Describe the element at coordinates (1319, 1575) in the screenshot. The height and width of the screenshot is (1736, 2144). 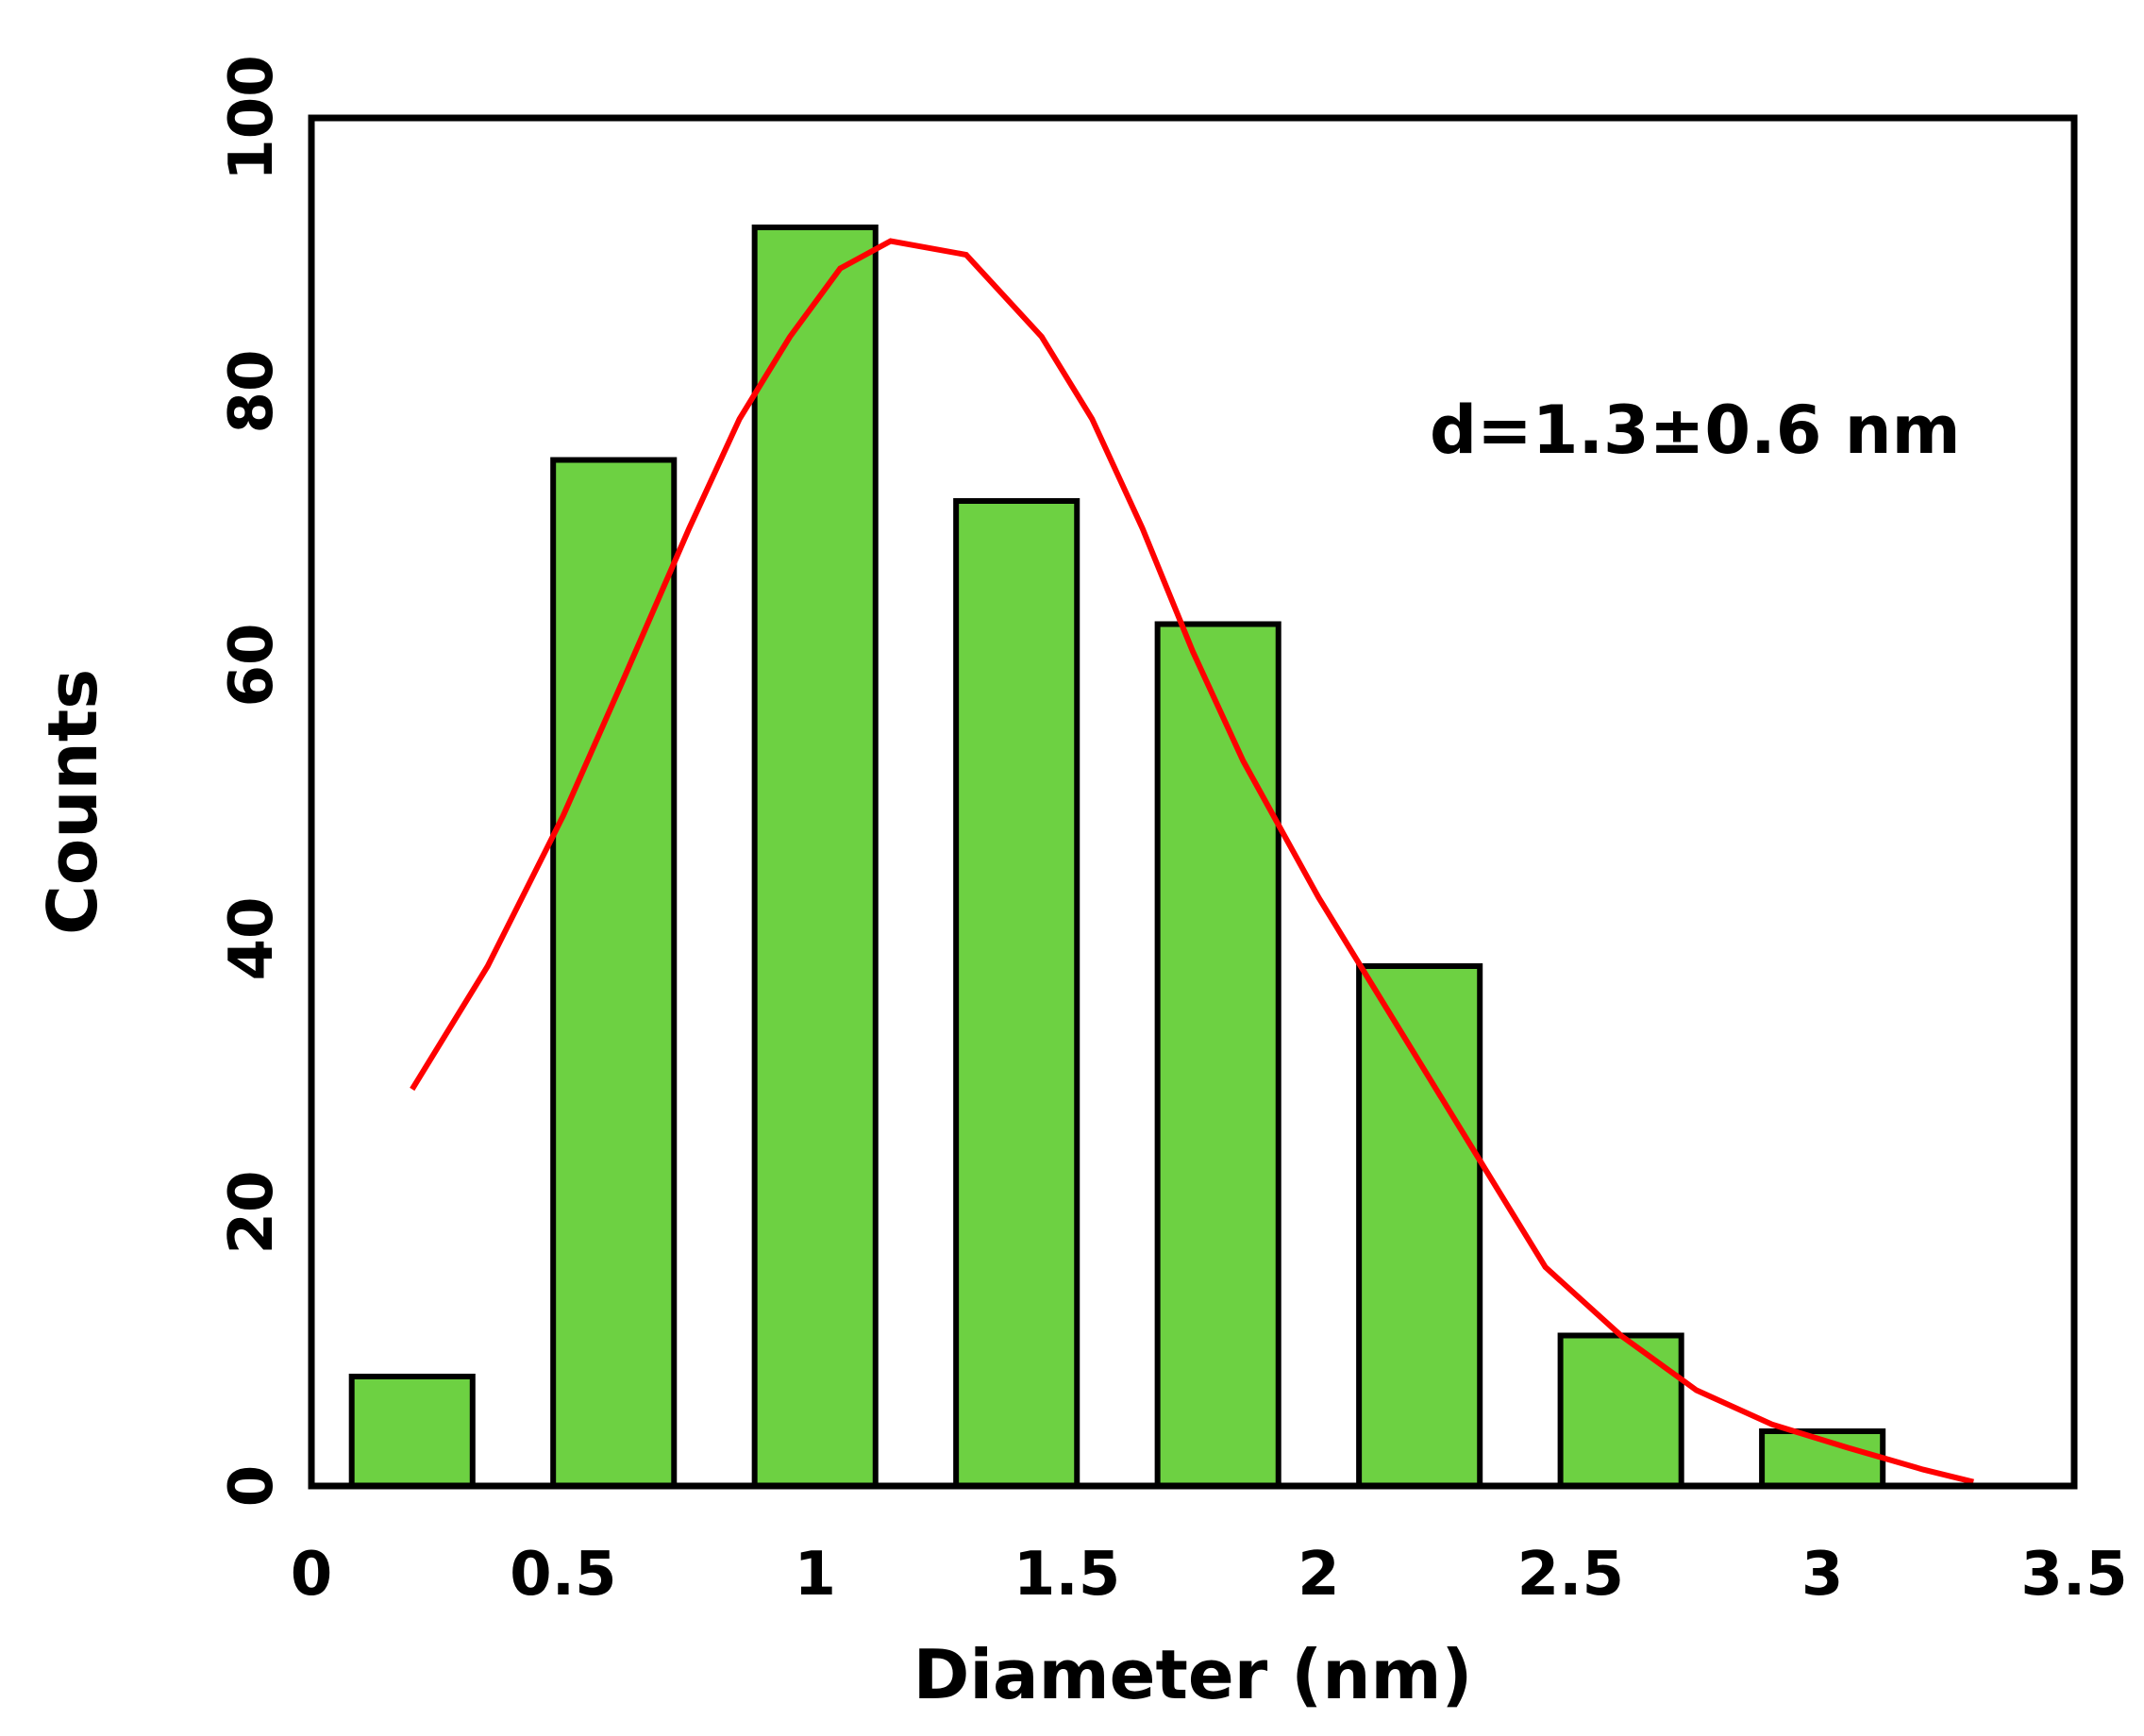
I see `x-tick-label-4: 2` at that location.